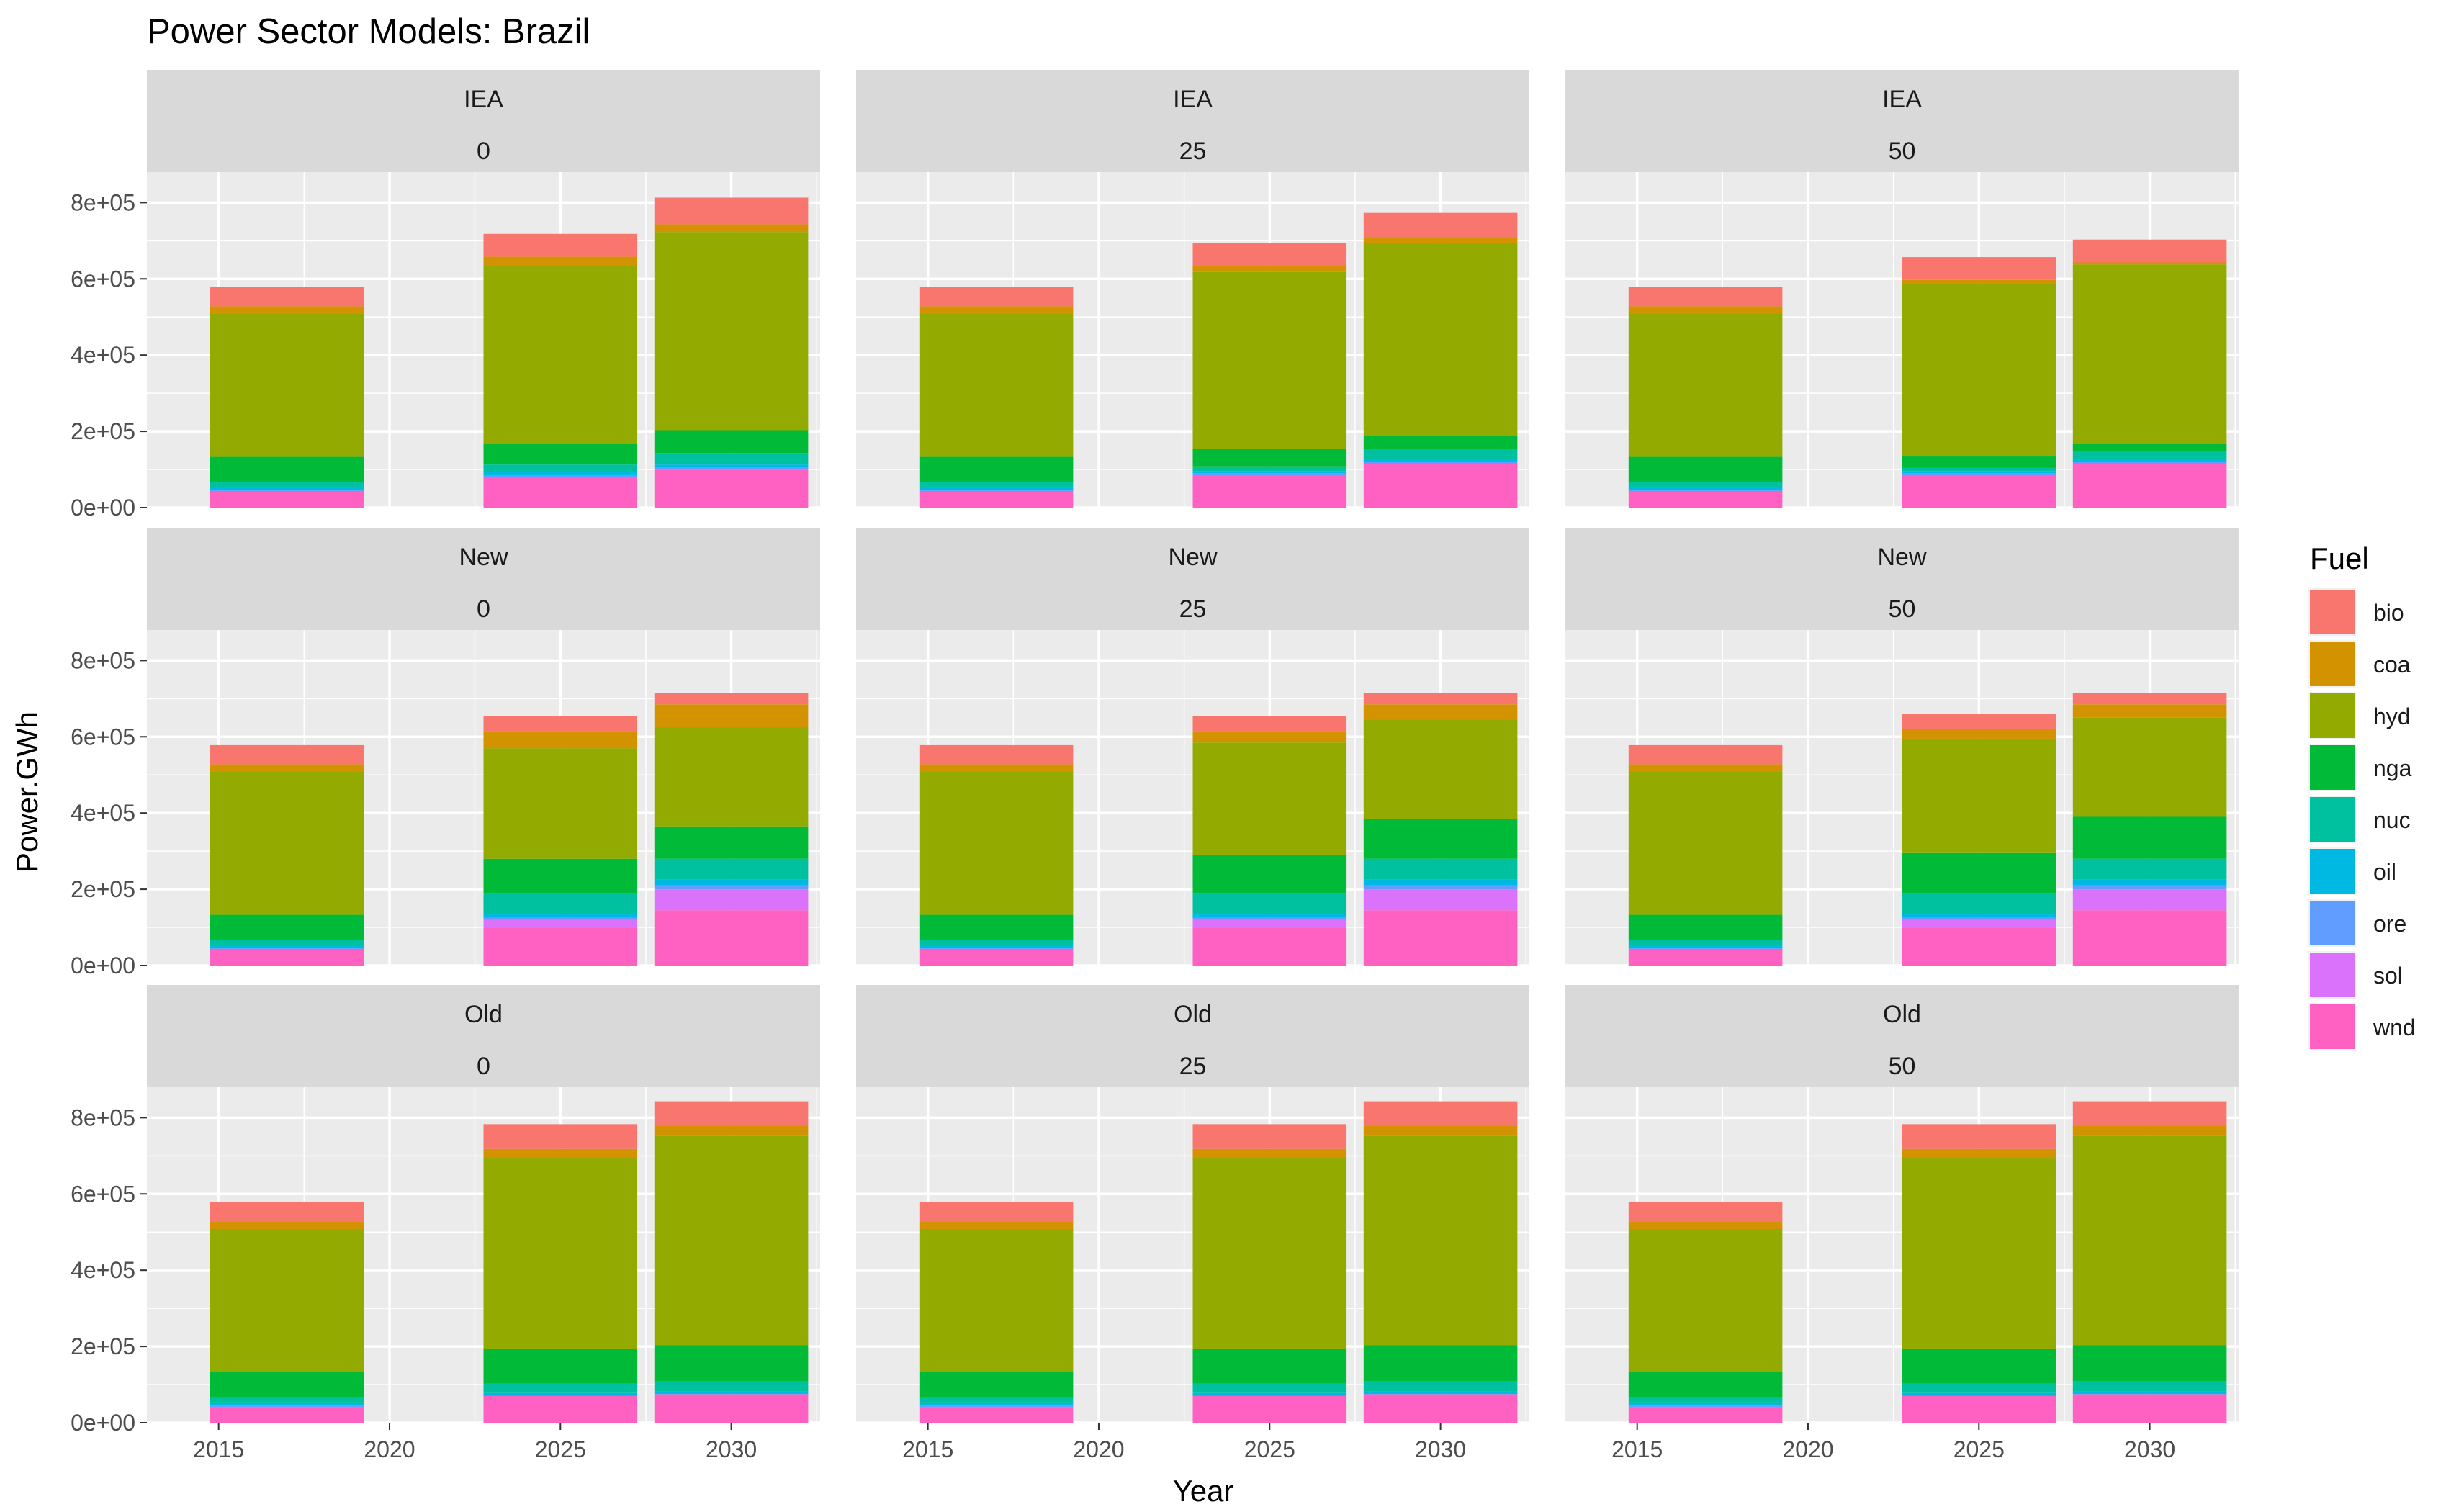 The image size is (2446, 1512). I want to click on facet-strip, so click(1192, 579).